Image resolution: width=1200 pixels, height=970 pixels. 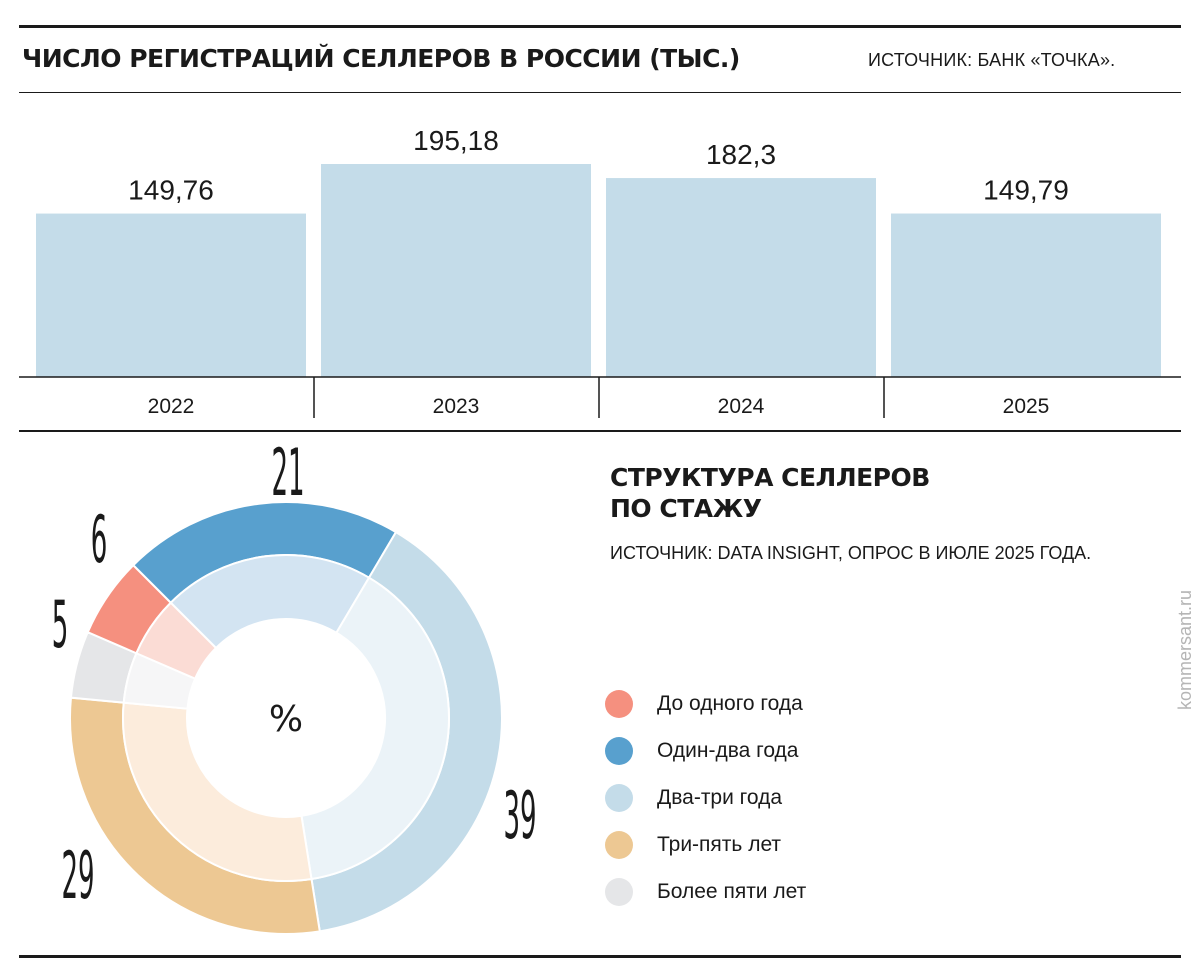 I want to click on bar-2024, so click(x=741, y=277).